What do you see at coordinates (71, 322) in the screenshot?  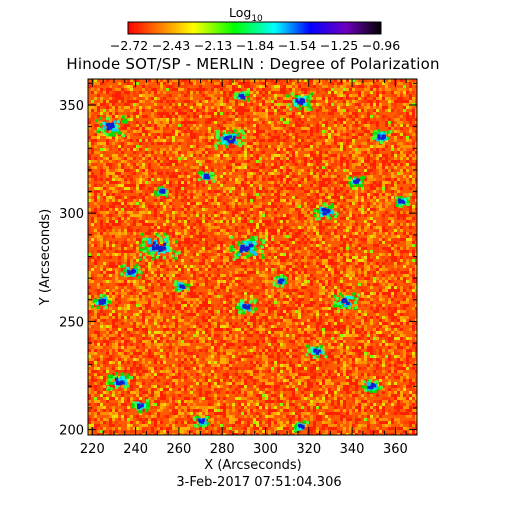 I see `y-tick-label: 250` at bounding box center [71, 322].